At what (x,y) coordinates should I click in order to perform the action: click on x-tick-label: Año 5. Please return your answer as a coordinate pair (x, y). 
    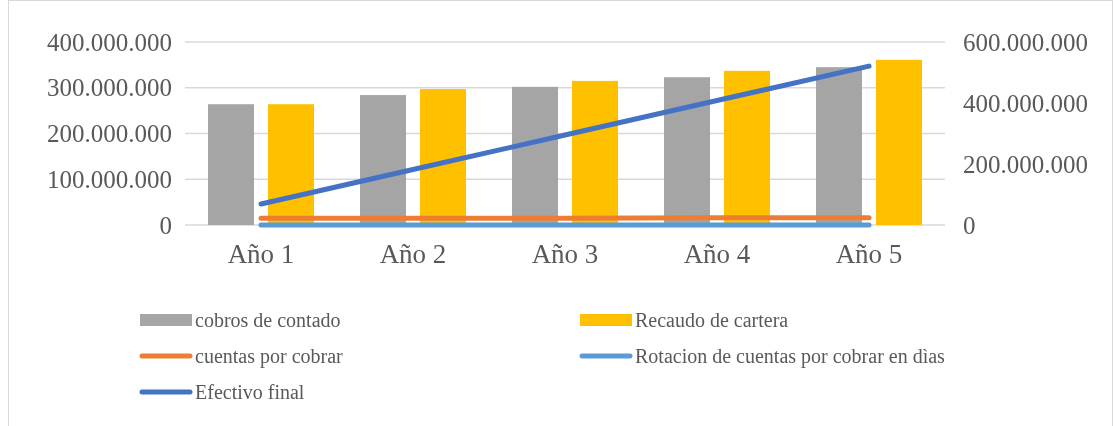
    Looking at the image, I should click on (869, 254).